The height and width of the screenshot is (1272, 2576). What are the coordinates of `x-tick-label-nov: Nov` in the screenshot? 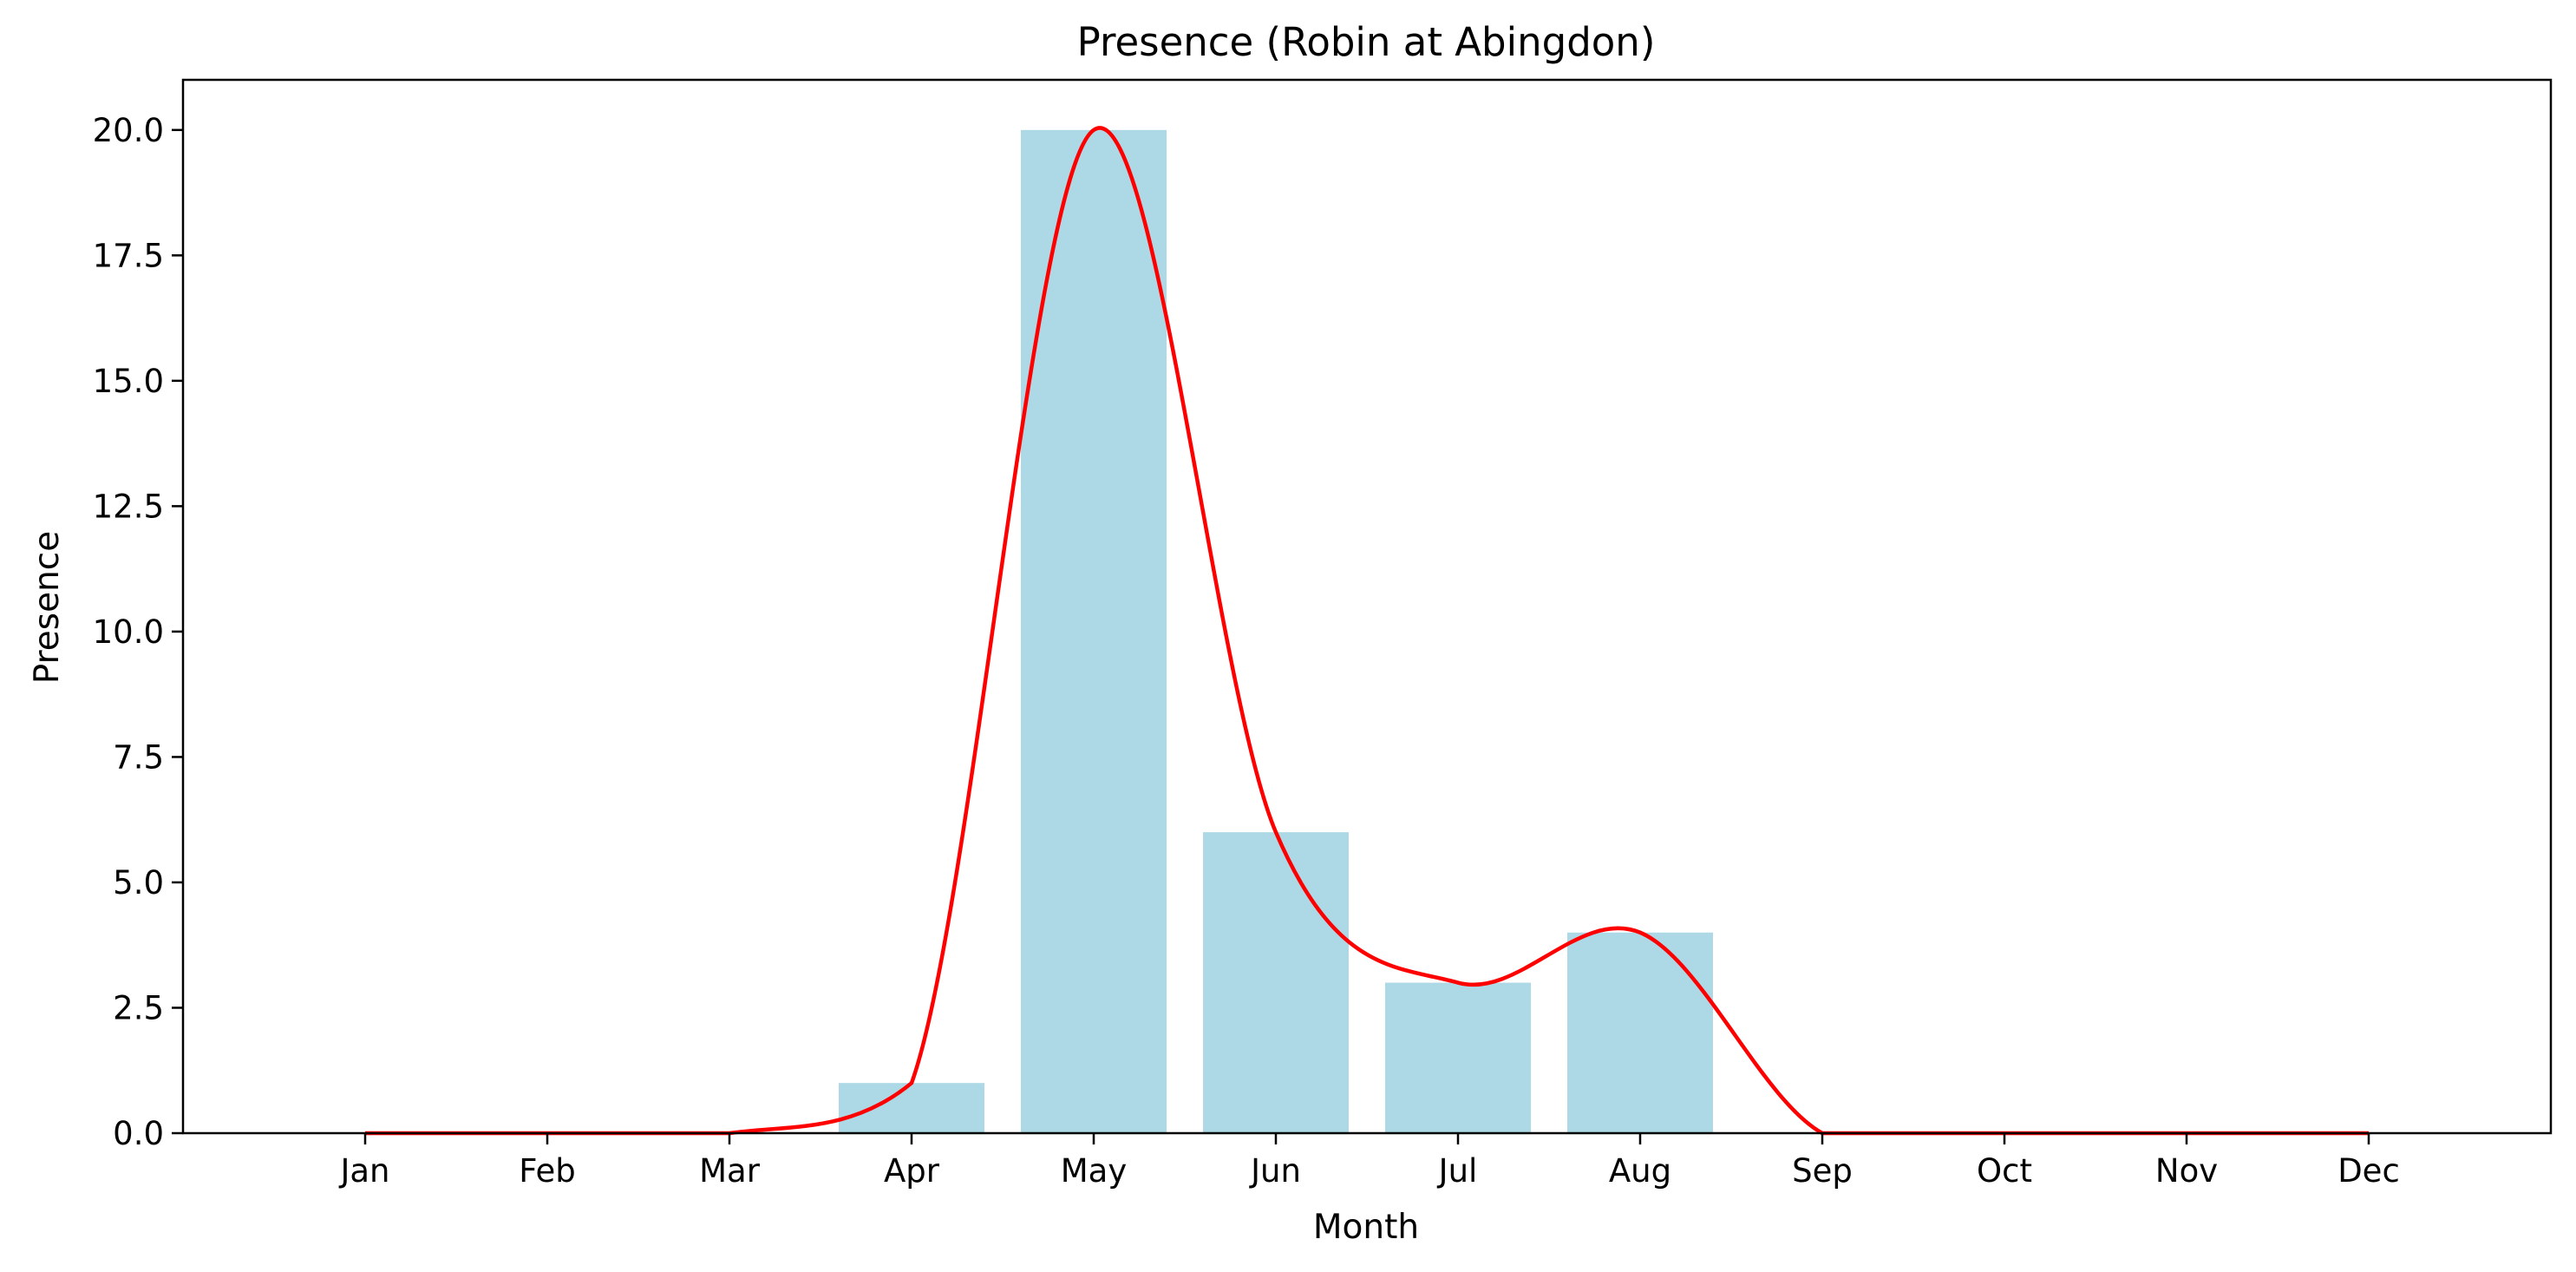 It's located at (2186, 1171).